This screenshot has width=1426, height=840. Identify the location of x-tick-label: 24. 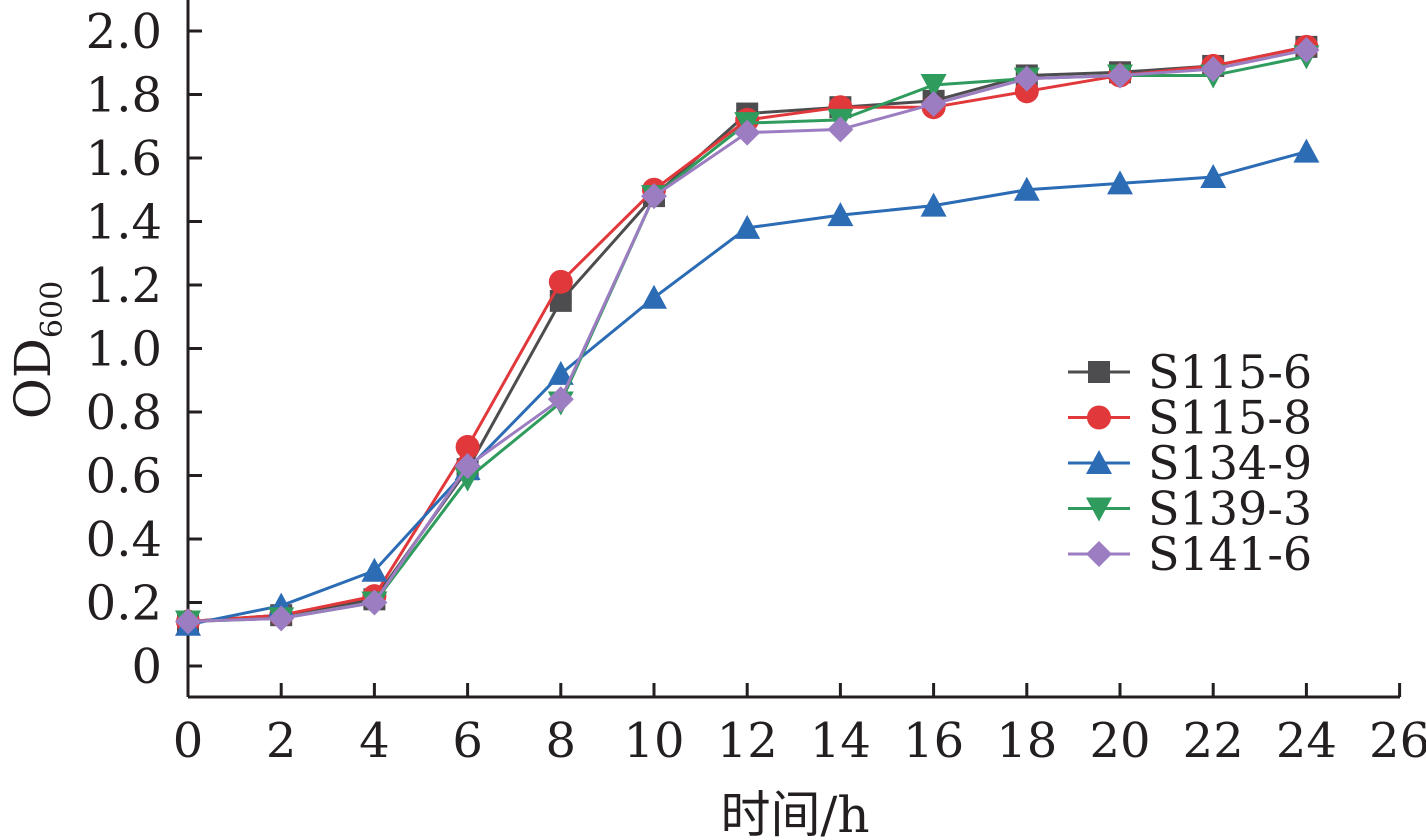
(1306, 741).